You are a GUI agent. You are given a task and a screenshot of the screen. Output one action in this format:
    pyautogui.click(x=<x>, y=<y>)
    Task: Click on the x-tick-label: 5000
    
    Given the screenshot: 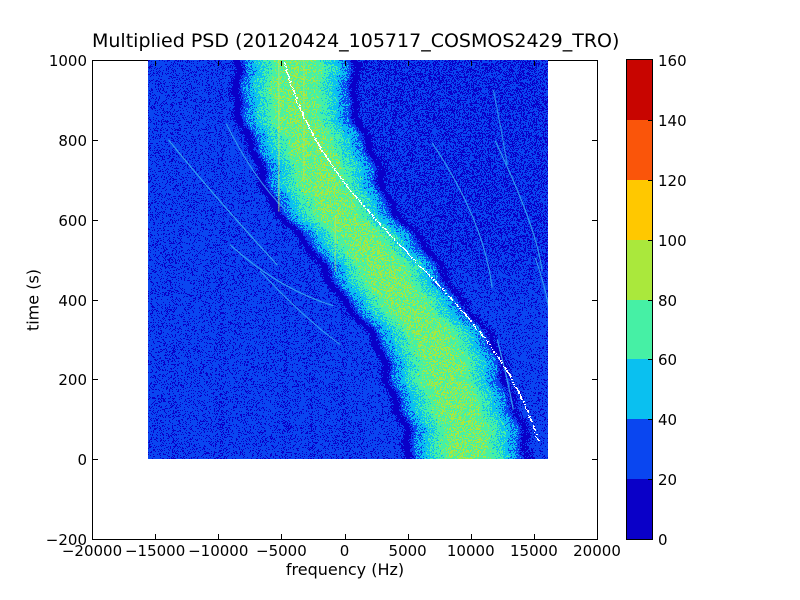 What is the action you would take?
    pyautogui.click(x=407, y=551)
    